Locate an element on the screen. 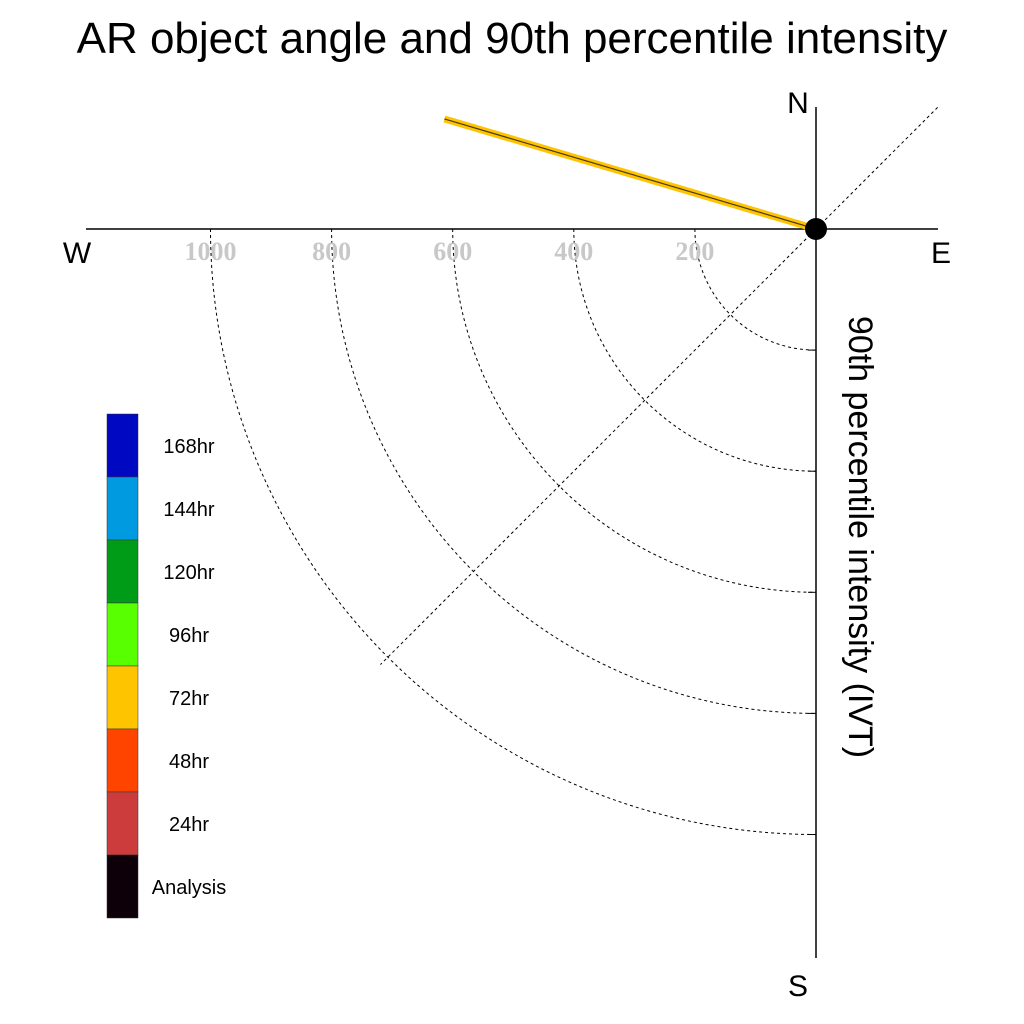  radial-tick-label: 600 is located at coordinates (452, 251).